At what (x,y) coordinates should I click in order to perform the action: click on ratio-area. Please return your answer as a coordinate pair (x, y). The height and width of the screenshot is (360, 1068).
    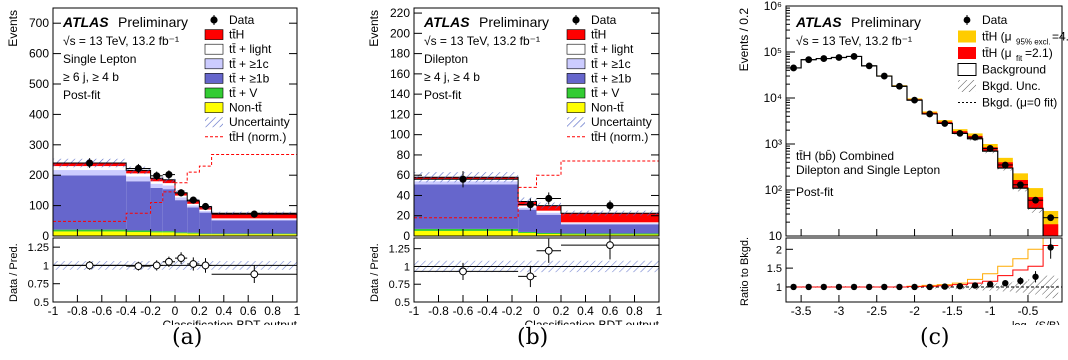
    Looking at the image, I should click on (924, 268).